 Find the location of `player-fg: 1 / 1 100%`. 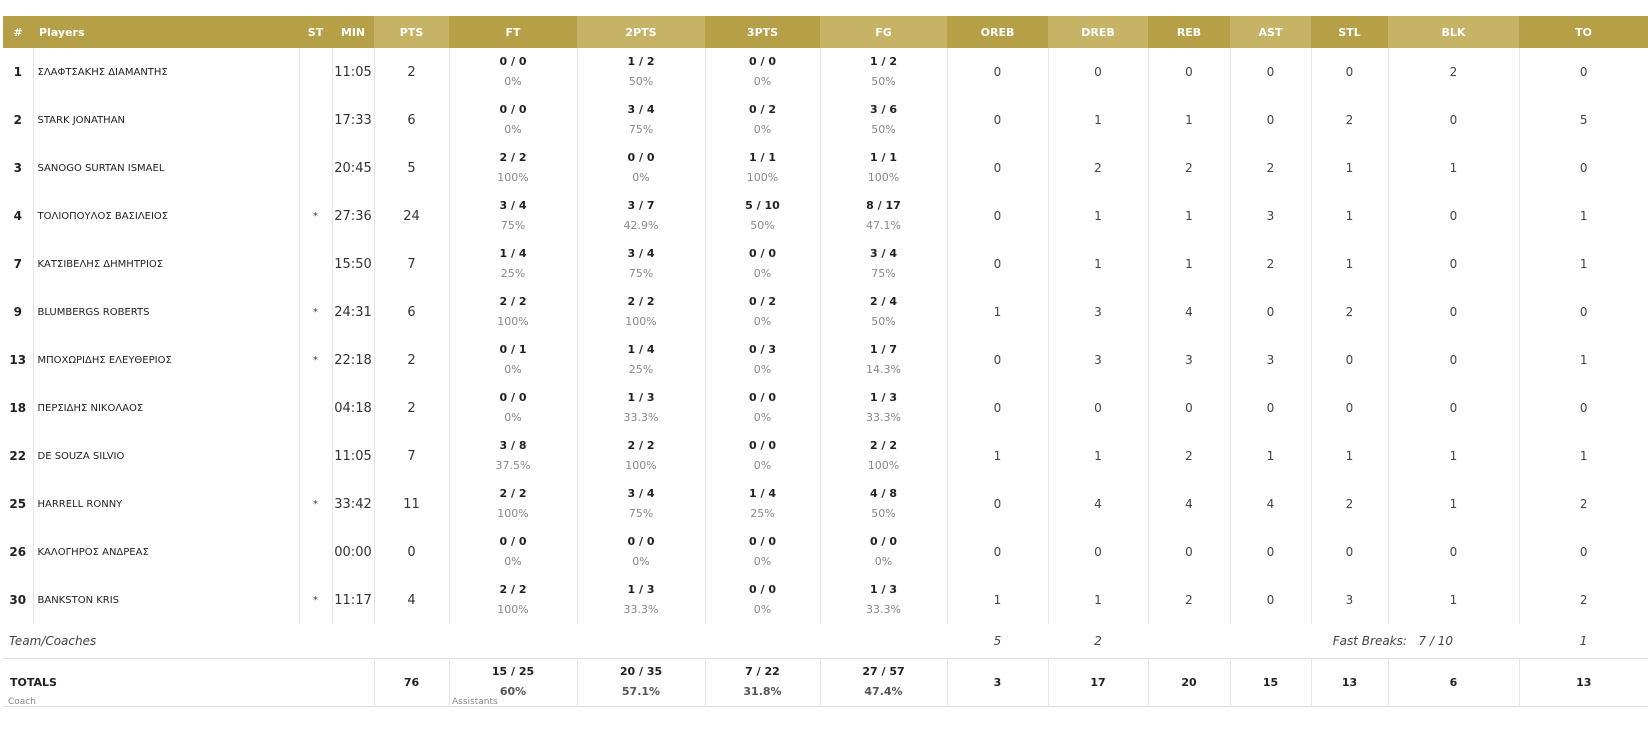

player-fg: 1 / 1 100% is located at coordinates (883, 168).